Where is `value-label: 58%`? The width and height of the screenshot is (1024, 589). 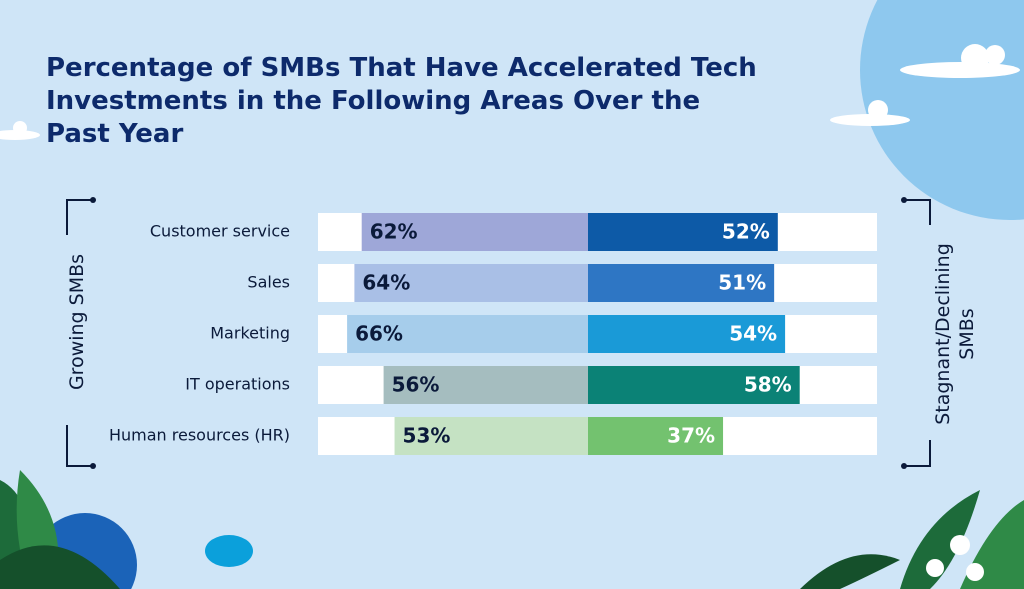 value-label: 58% is located at coordinates (768, 385).